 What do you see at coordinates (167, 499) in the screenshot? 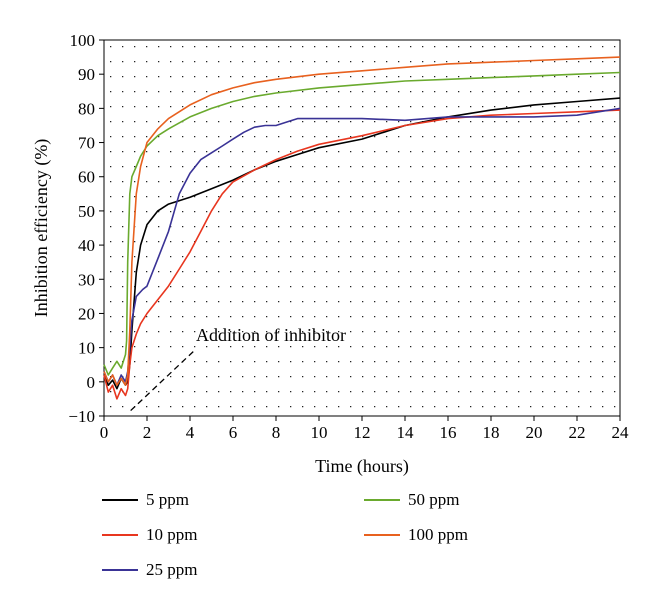
I see `legend-label: 5 ppm` at bounding box center [167, 499].